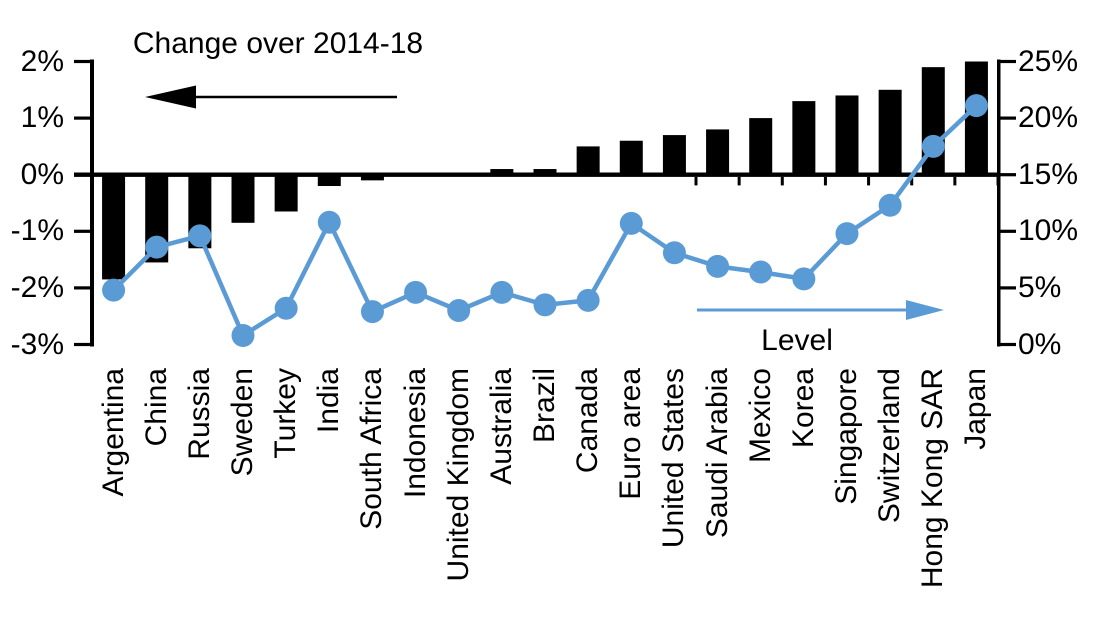  What do you see at coordinates (1040, 344) in the screenshot?
I see `right-axis-label-0: 0%` at bounding box center [1040, 344].